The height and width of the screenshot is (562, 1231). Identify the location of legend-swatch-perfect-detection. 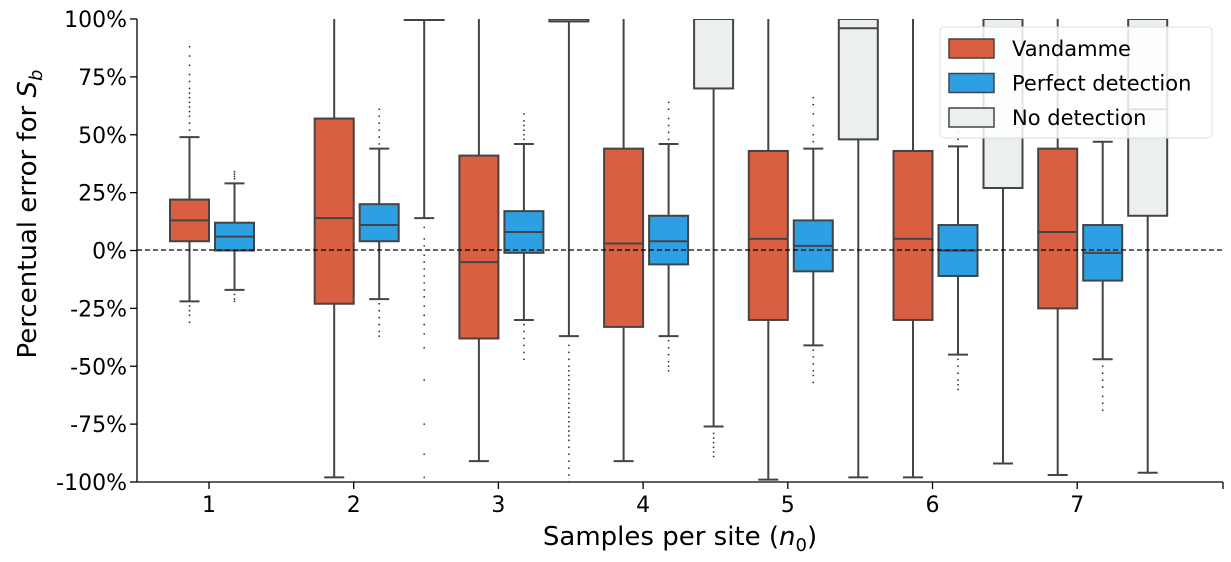
(971, 83).